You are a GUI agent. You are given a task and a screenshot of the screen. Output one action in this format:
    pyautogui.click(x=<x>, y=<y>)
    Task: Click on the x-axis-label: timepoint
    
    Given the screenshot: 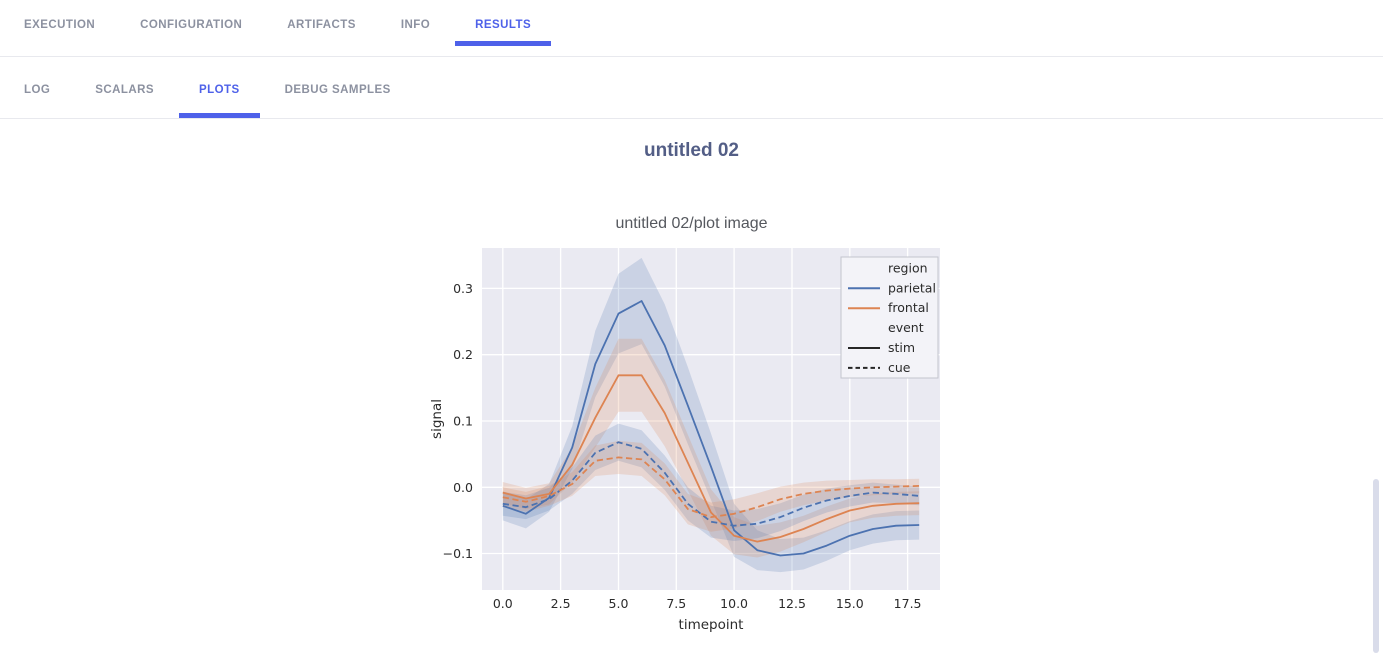 What is the action you would take?
    pyautogui.click(x=710, y=625)
    